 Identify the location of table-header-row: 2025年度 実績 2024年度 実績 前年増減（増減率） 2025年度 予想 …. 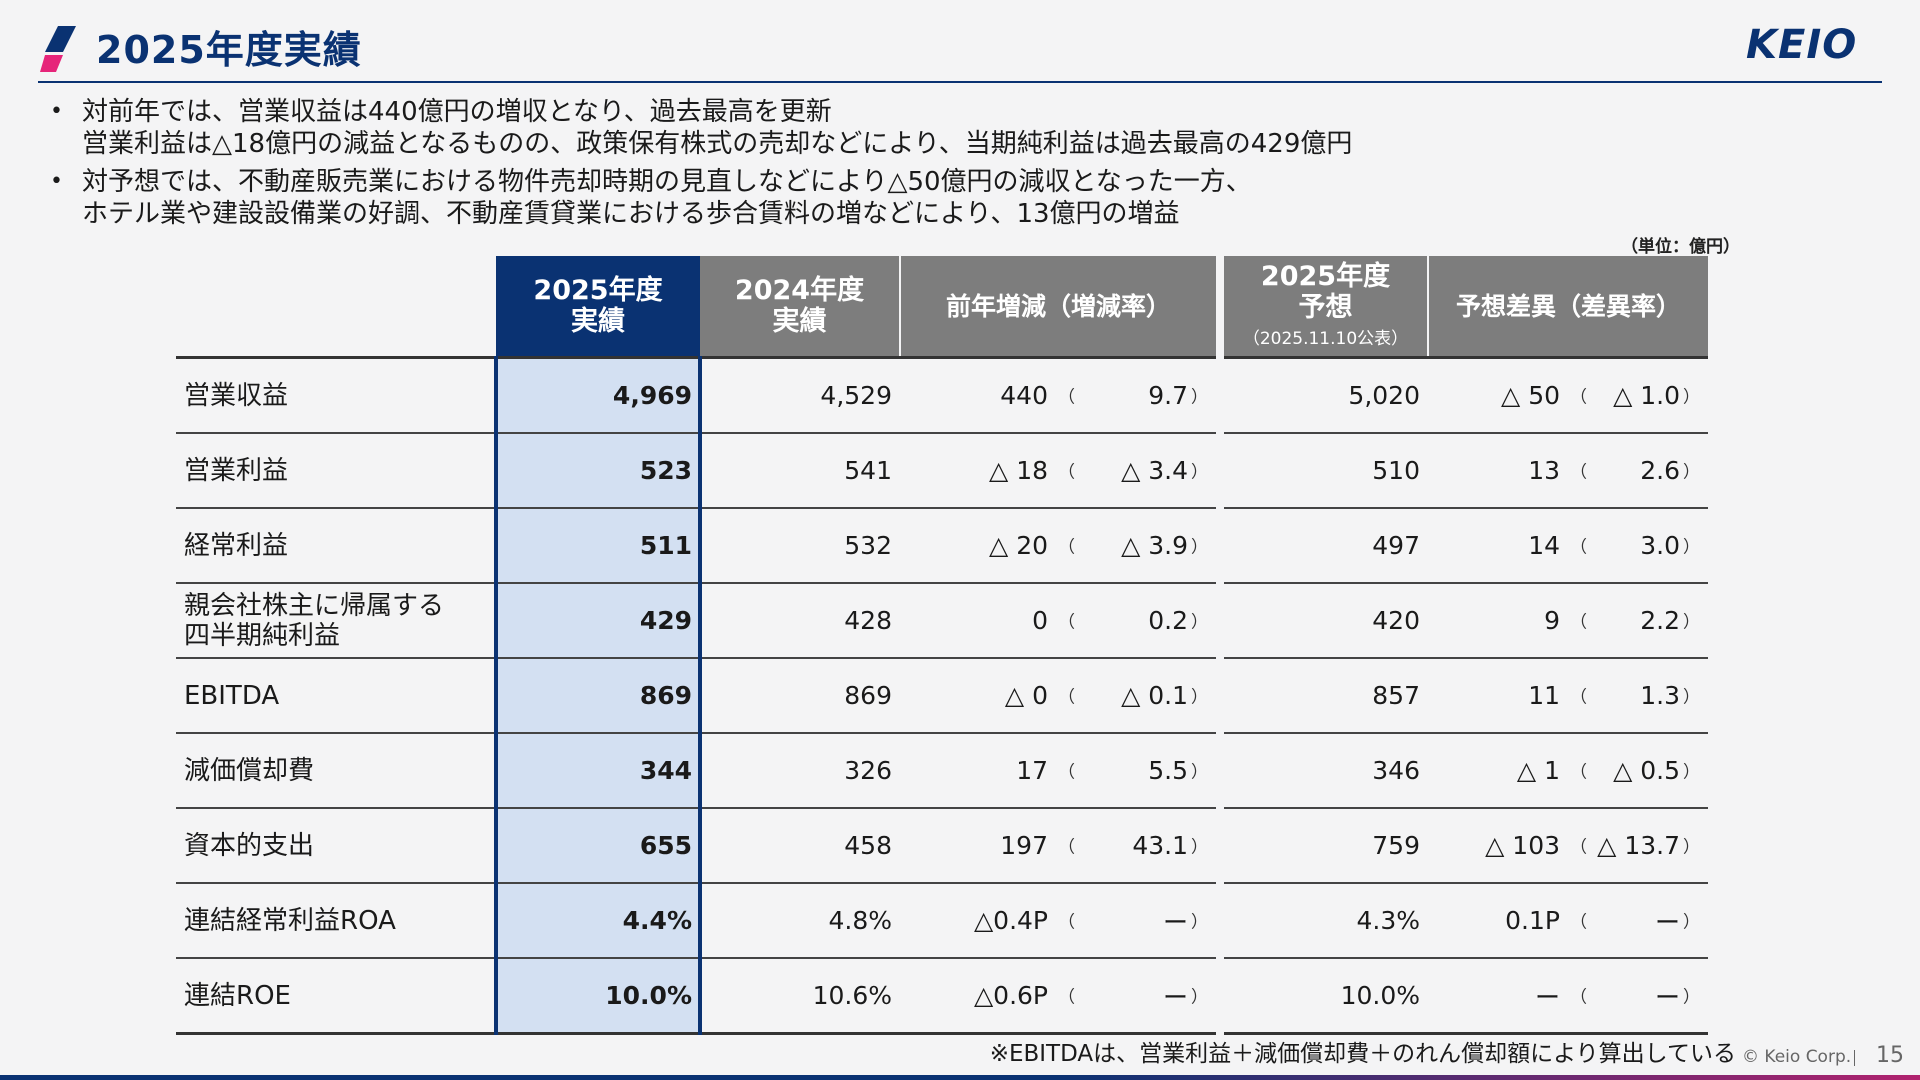
(942, 307).